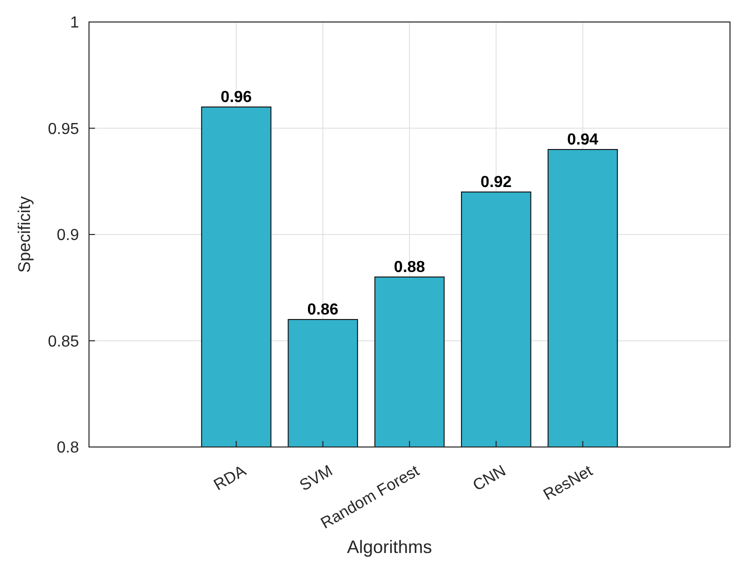 This screenshot has height=567, width=746. What do you see at coordinates (582, 140) in the screenshot?
I see `data-label: 0.94` at bounding box center [582, 140].